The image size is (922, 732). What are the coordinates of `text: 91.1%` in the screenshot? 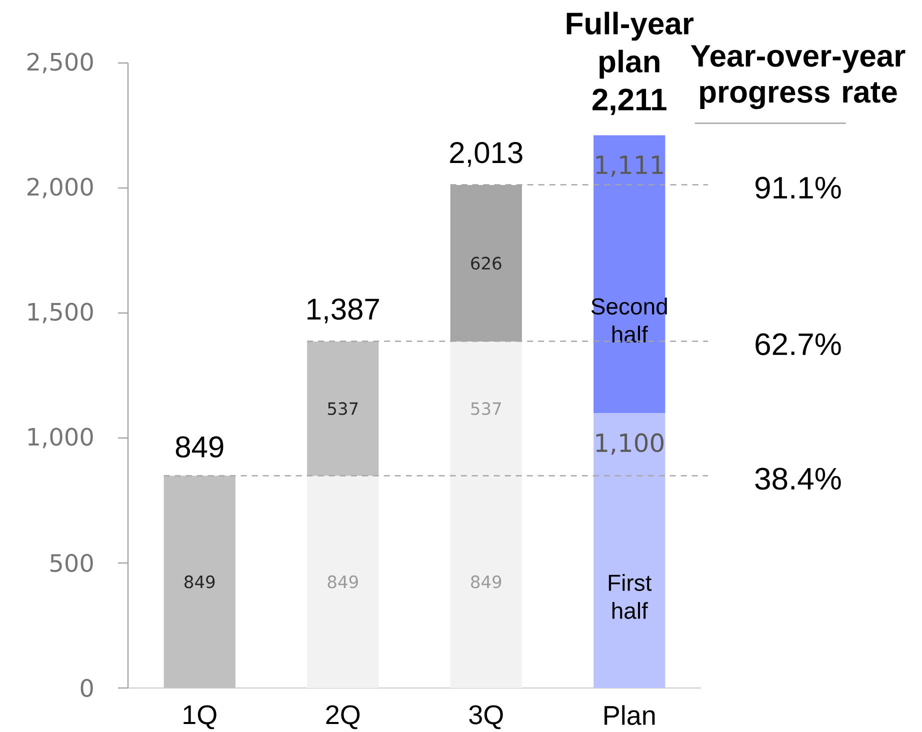 It's located at (798, 187).